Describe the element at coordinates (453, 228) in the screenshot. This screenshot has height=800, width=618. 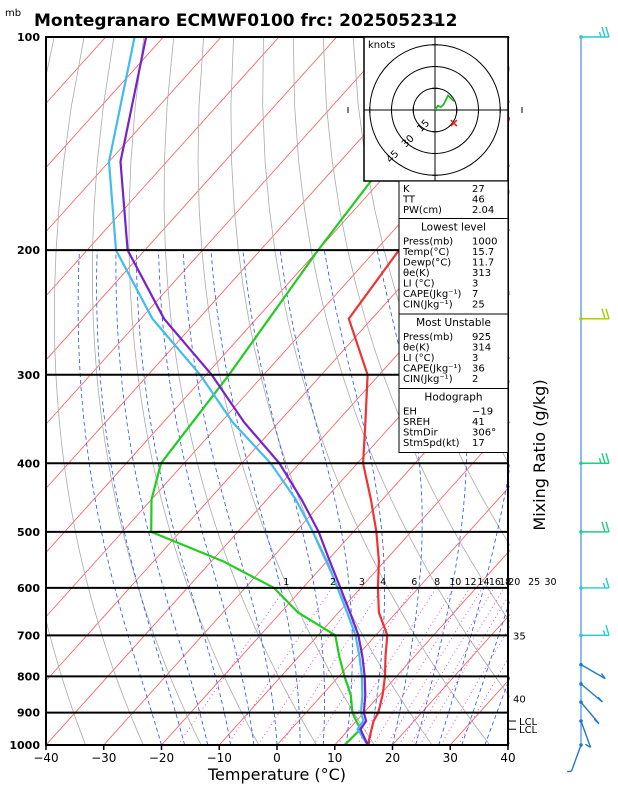
I see `lowest-level-title: Lowest level` at that location.